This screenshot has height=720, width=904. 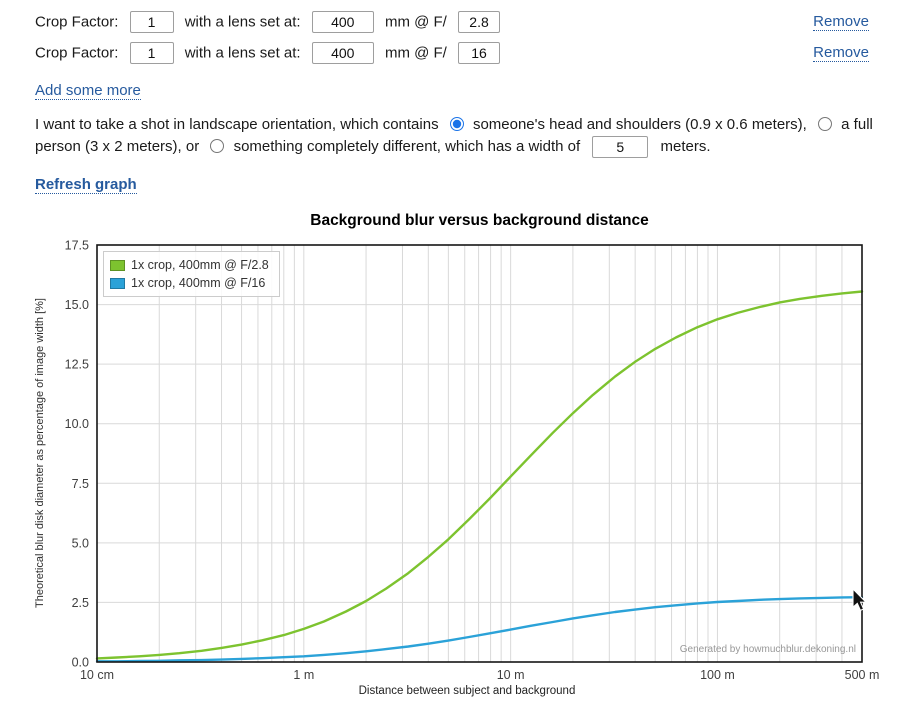 I want to click on legend-item-f16: 1x crop, 400mm @ F/16, so click(x=189, y=283).